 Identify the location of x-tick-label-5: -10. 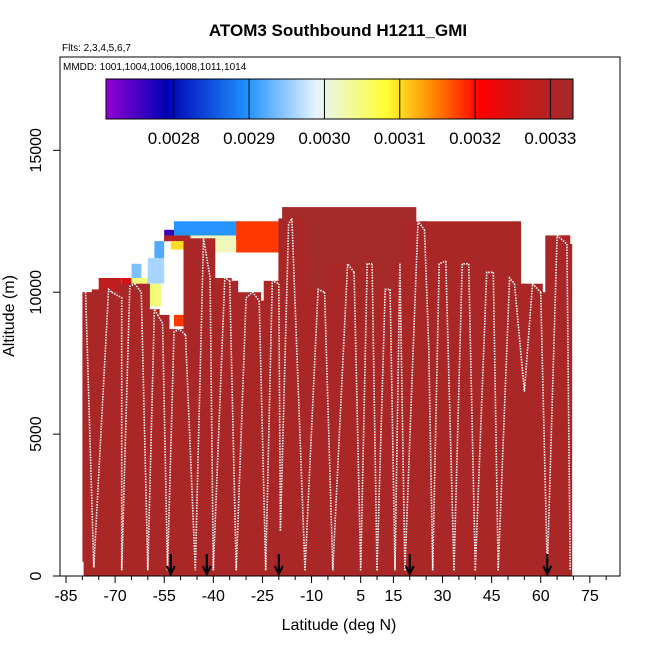
(311, 596).